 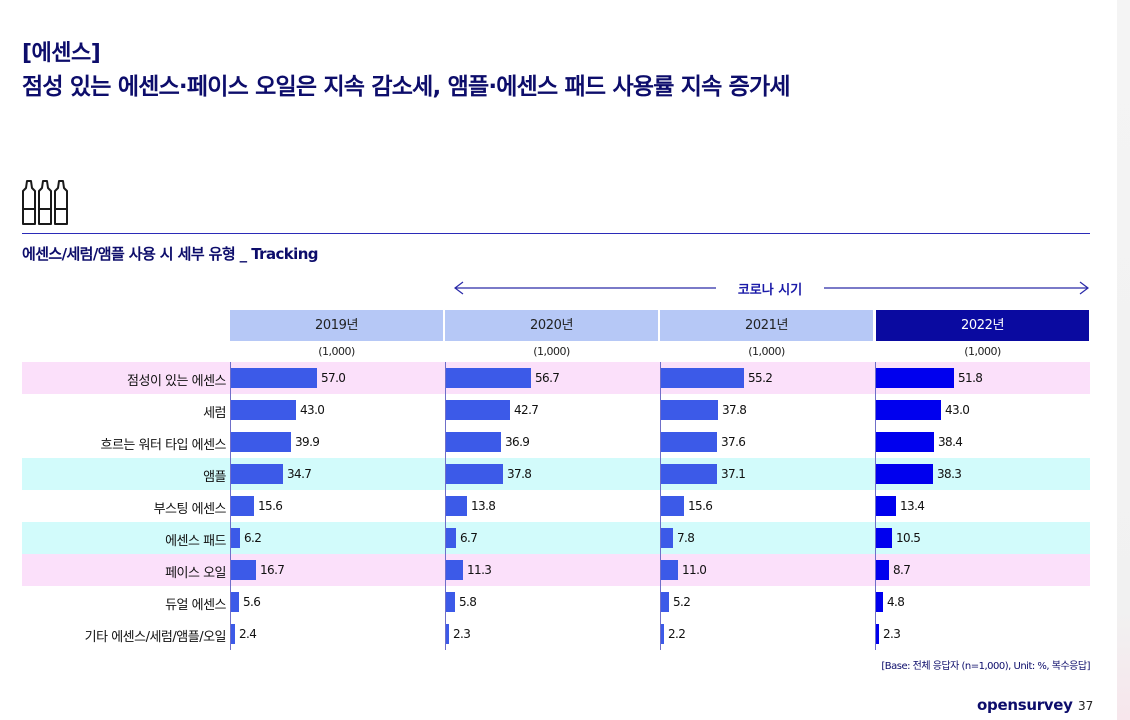 I want to click on data-label: 39.9, so click(x=307, y=442).